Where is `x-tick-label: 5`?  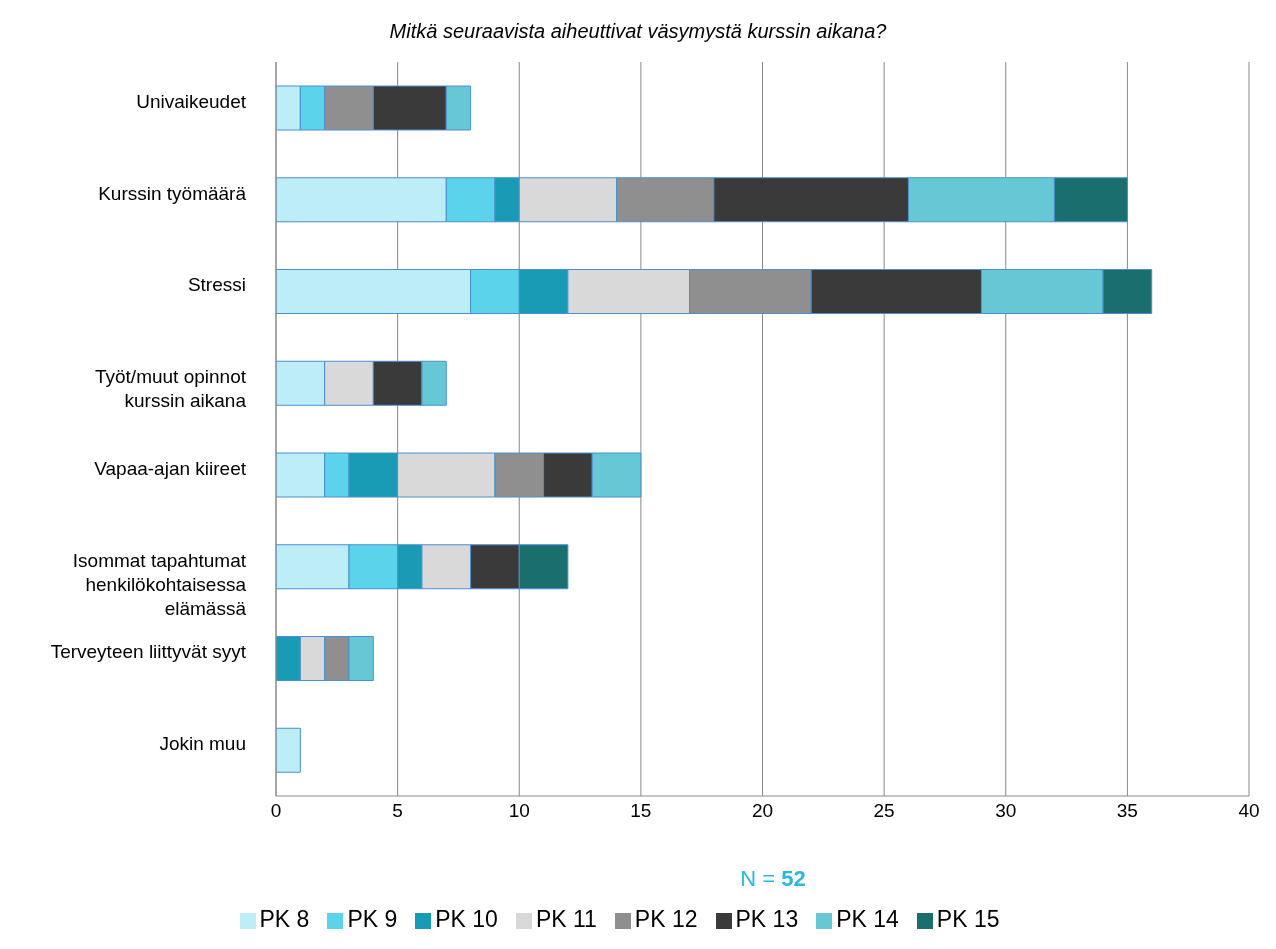 x-tick-label: 5 is located at coordinates (397, 811).